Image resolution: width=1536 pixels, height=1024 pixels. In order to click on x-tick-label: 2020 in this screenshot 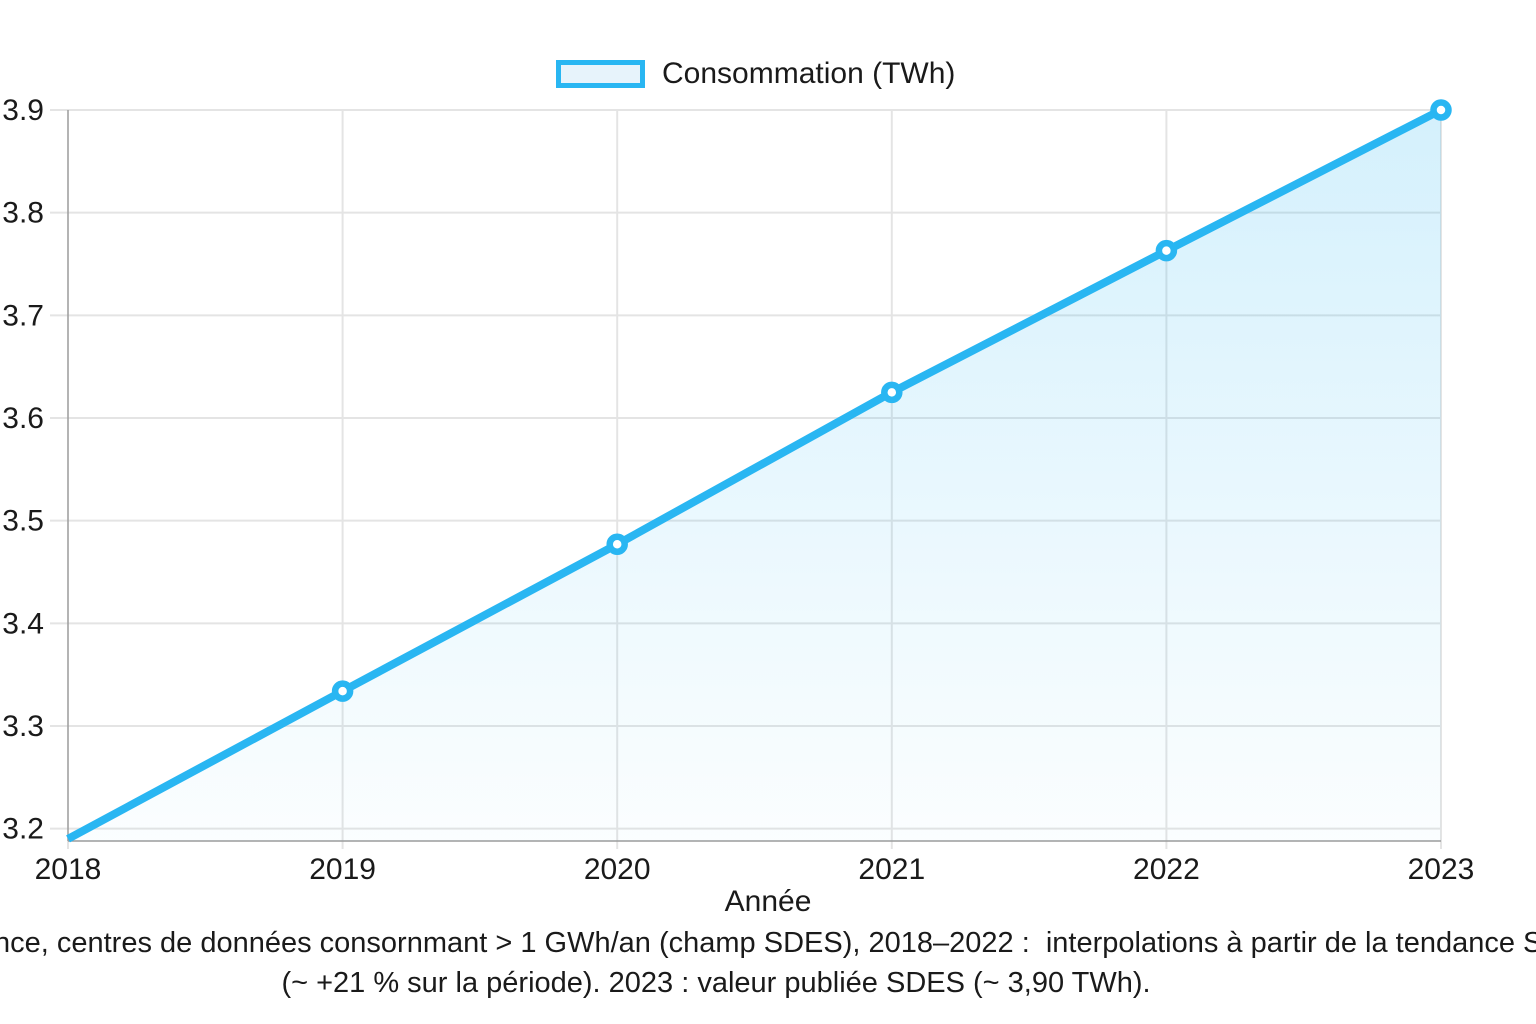, I will do `click(617, 869)`.